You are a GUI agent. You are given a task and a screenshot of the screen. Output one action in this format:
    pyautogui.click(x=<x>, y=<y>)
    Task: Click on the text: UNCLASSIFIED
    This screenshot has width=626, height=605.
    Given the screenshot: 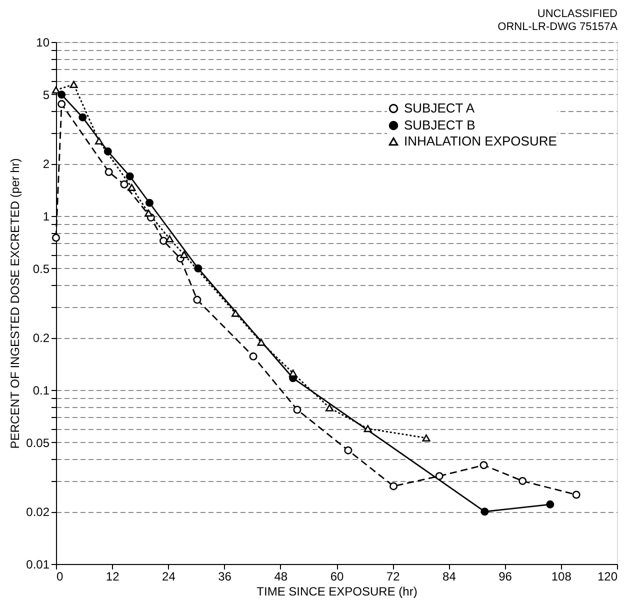 What is the action you would take?
    pyautogui.click(x=577, y=14)
    